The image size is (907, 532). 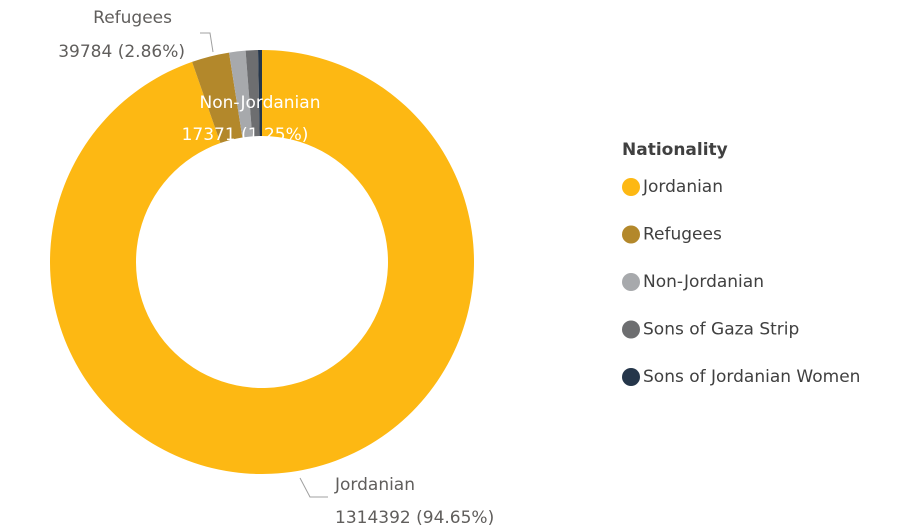 I want to click on legend-title: Nationality, so click(x=675, y=150).